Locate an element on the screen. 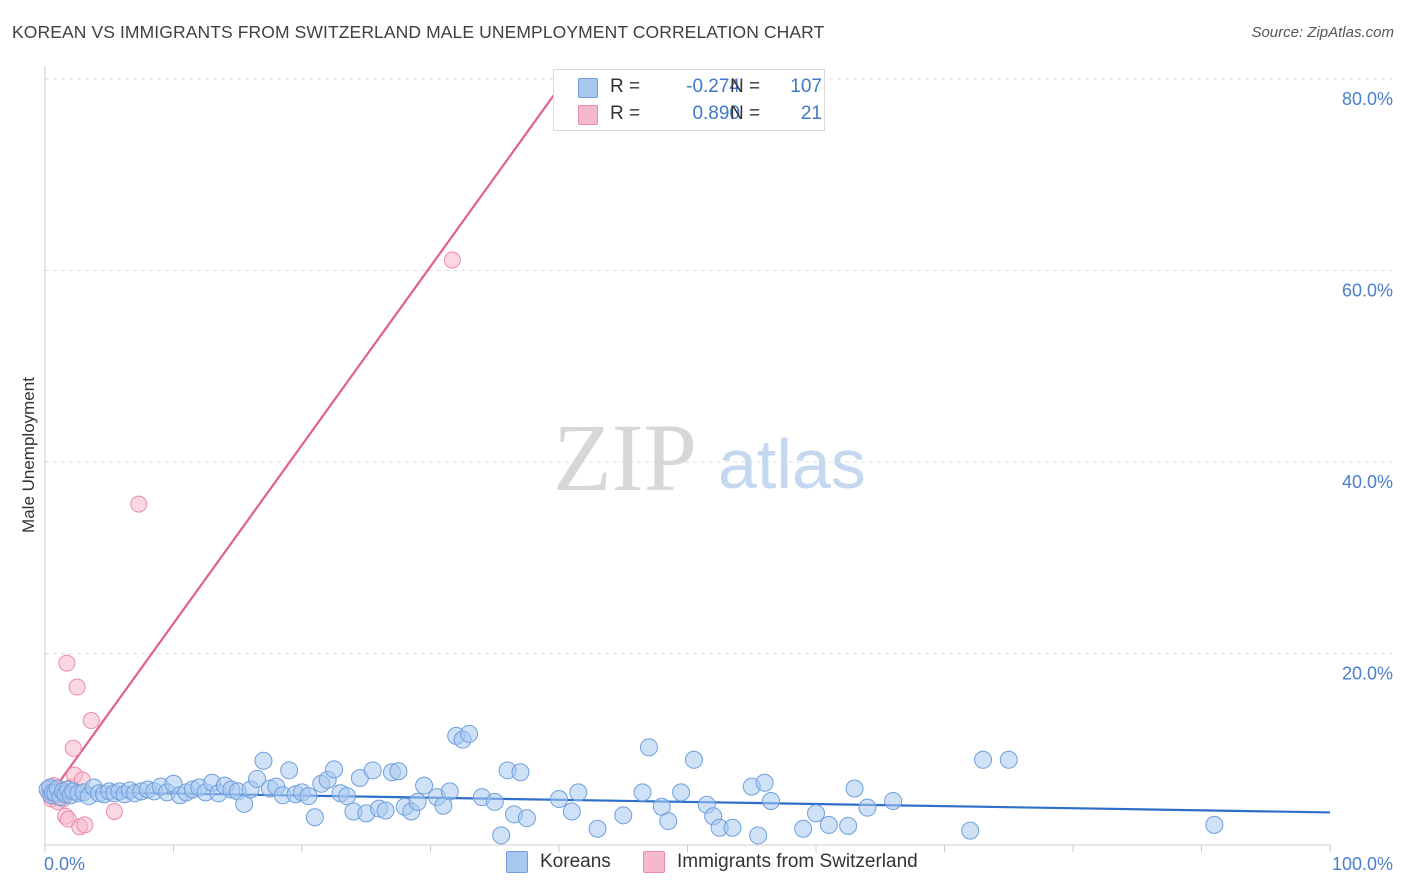  n-value: 21 is located at coordinates (811, 113).